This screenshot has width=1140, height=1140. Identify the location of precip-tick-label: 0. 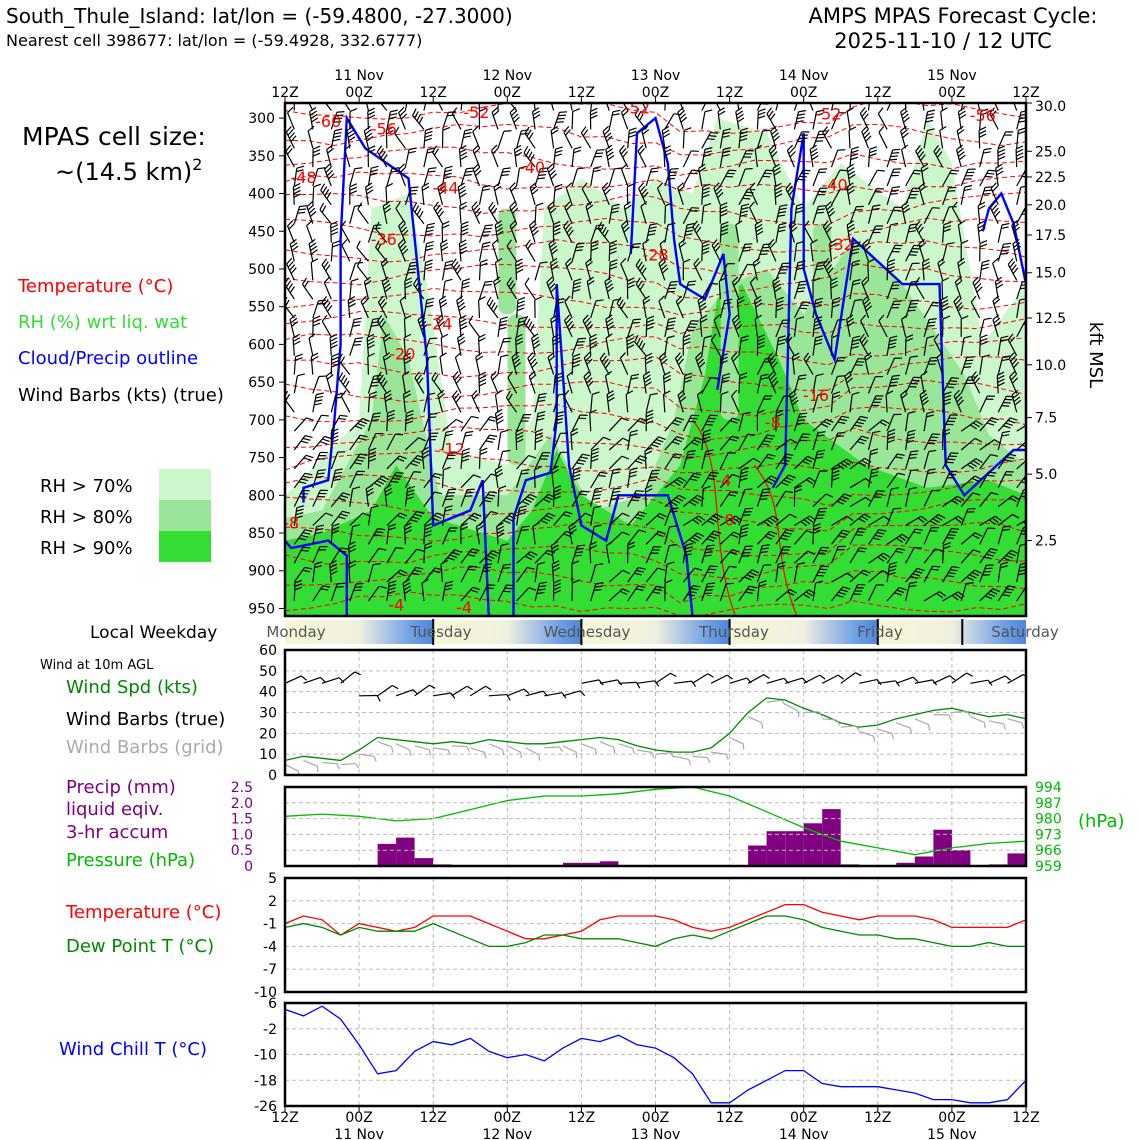
(248, 867).